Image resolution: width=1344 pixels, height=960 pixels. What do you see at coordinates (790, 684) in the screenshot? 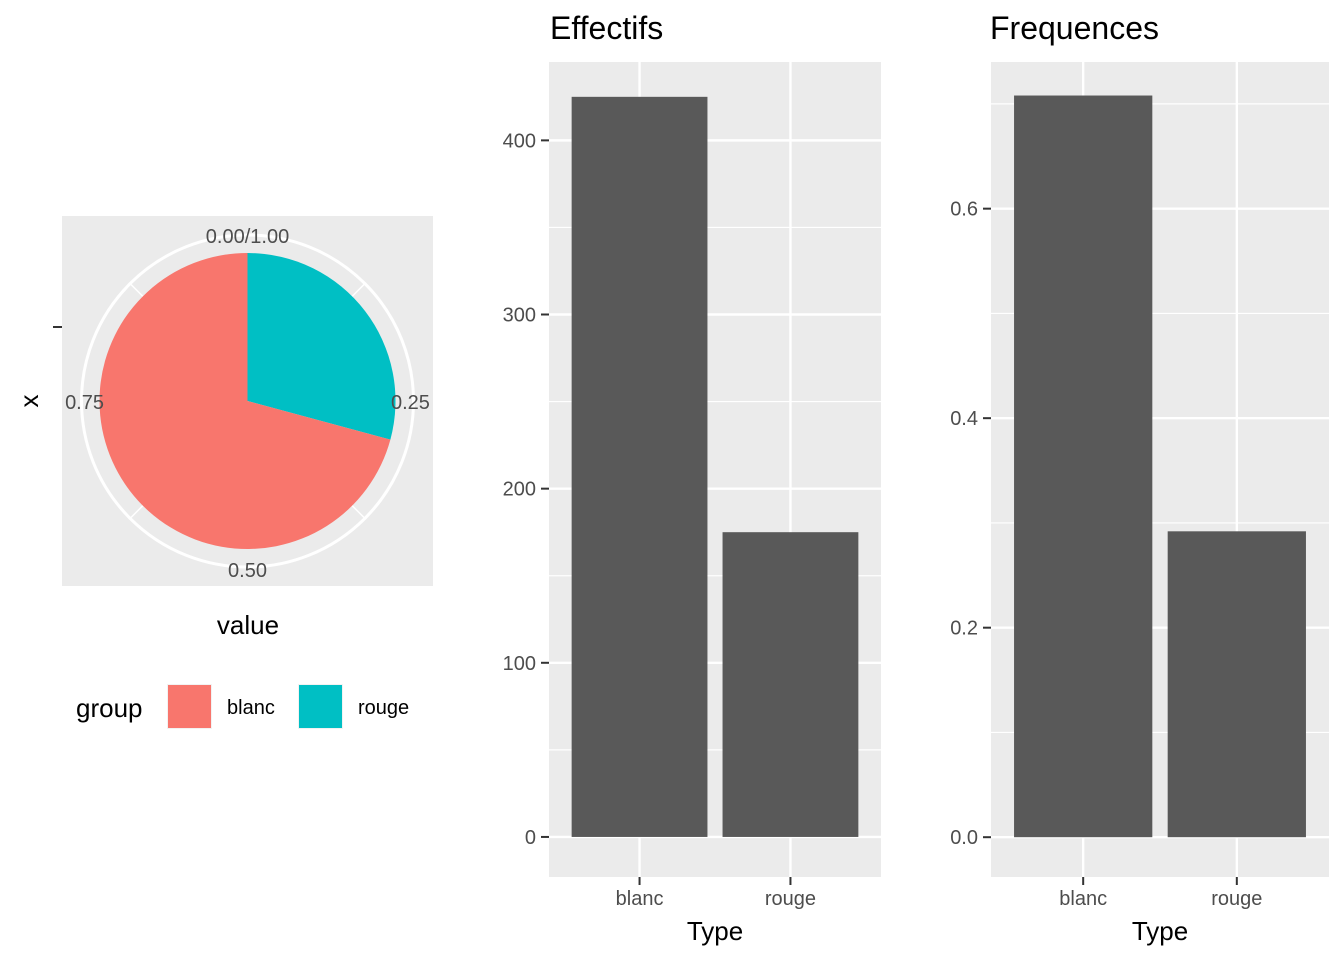
I see `effectifs-bar-rouge` at bounding box center [790, 684].